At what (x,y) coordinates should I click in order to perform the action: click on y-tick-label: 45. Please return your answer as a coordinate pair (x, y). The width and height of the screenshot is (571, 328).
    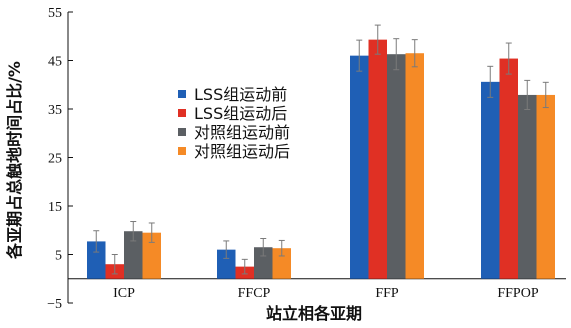
    Looking at the image, I should click on (55, 62).